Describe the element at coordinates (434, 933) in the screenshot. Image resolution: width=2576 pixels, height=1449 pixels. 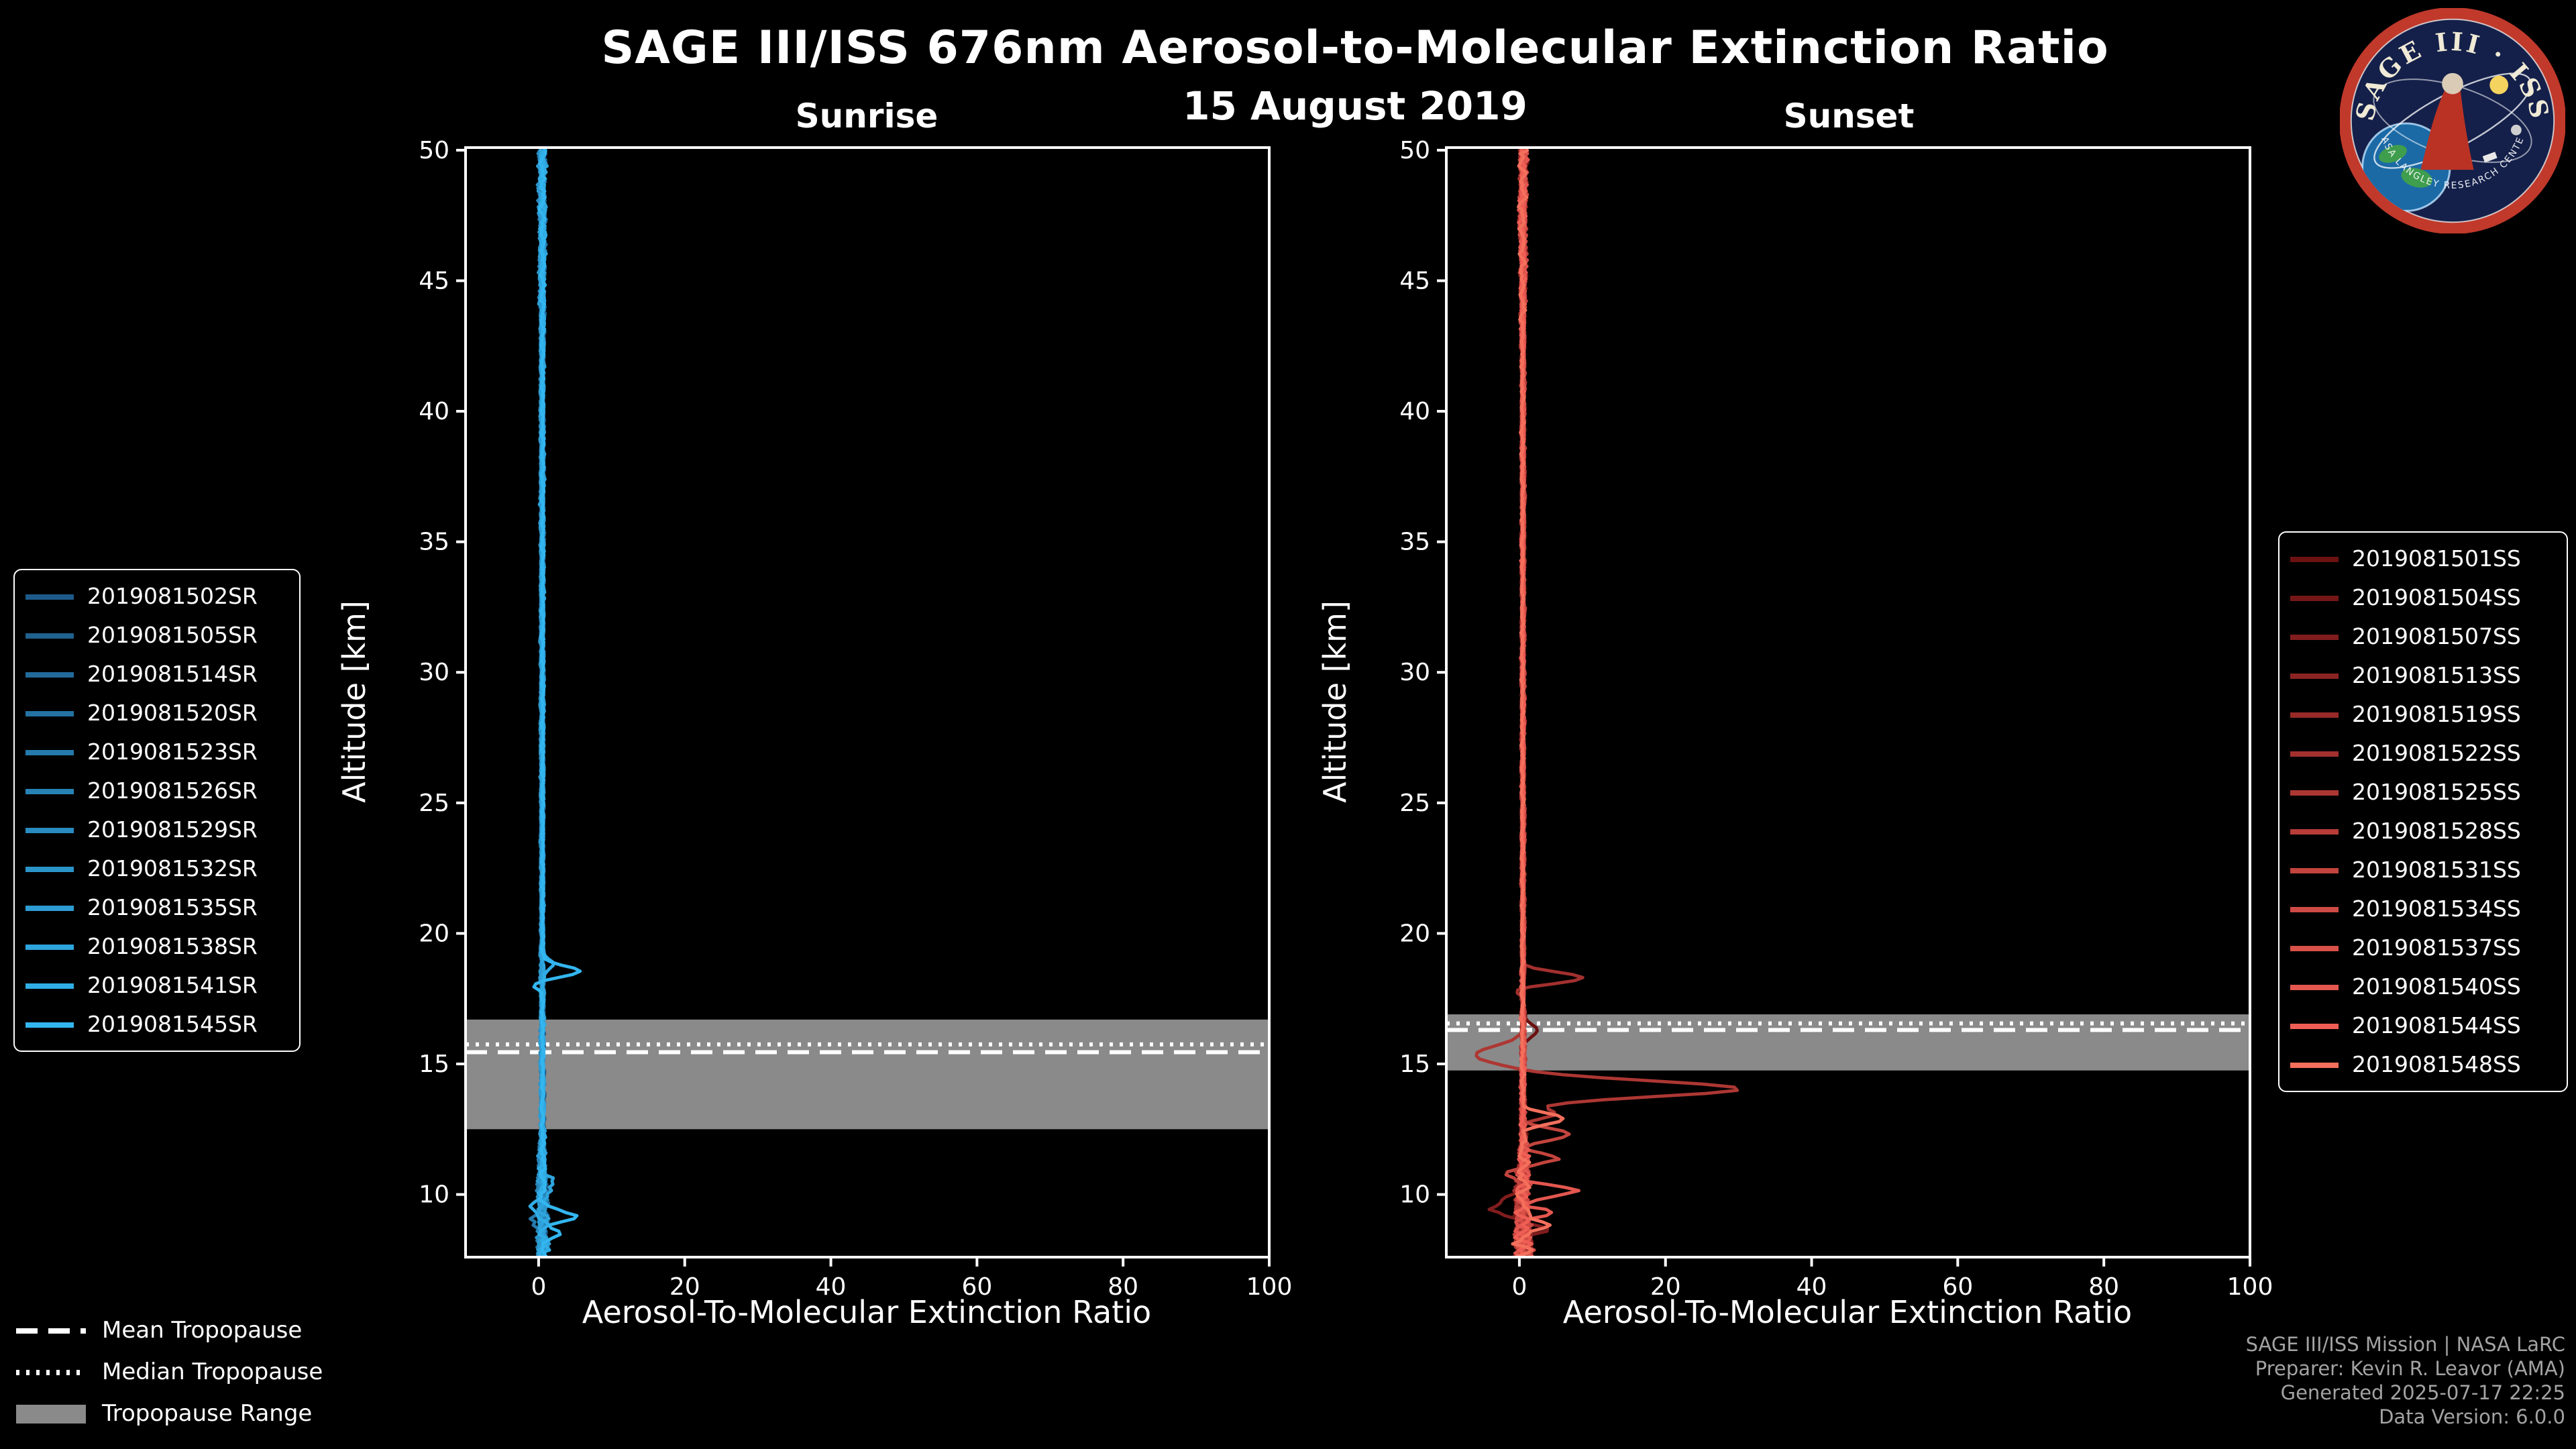
I see `y-tick-label: 20` at that location.